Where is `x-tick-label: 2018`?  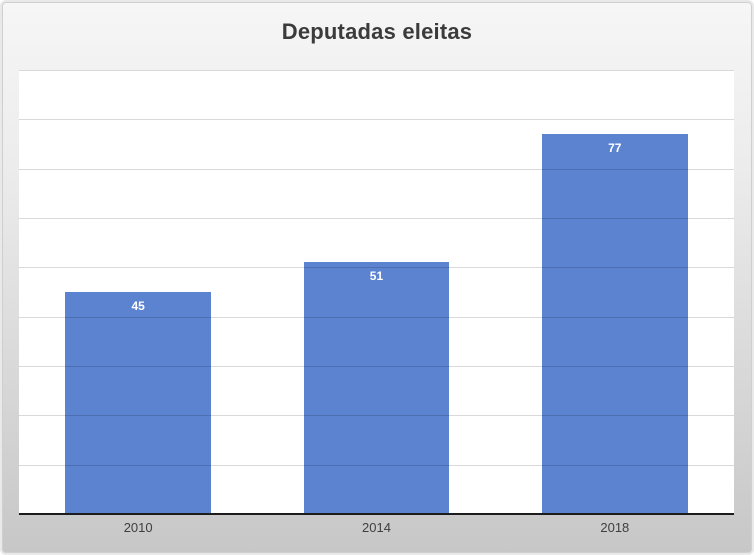 x-tick-label: 2018 is located at coordinates (615, 527).